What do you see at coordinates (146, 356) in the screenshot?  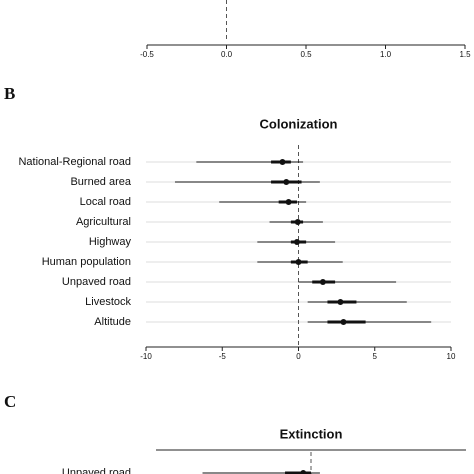 I see `x-tick-label: -10` at bounding box center [146, 356].